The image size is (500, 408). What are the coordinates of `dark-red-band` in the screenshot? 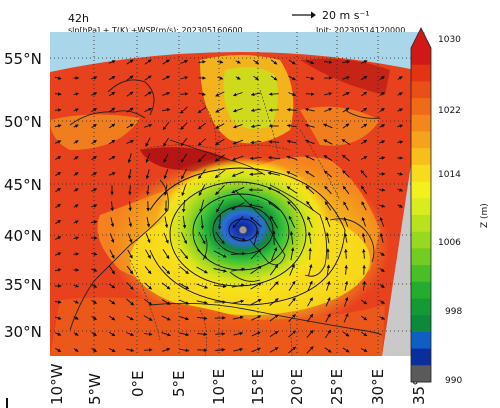 It's located at (345, 76).